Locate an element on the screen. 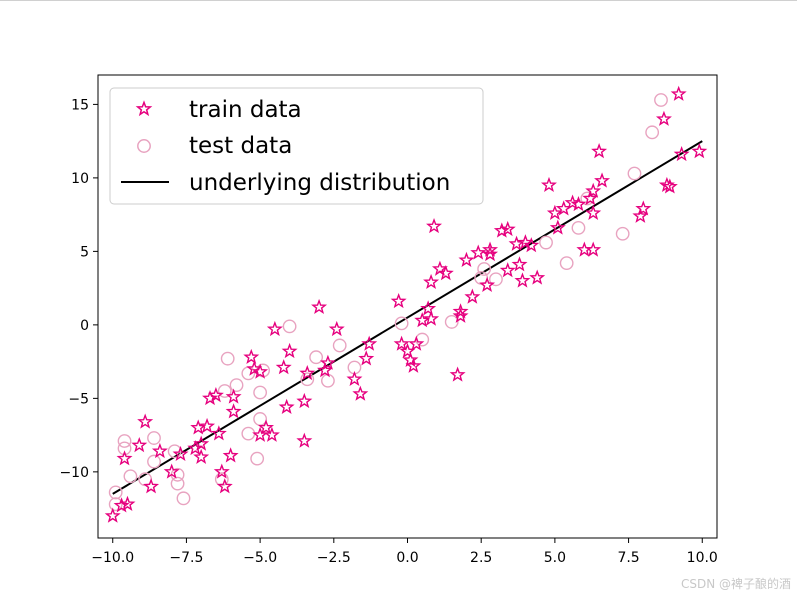 This screenshot has width=797, height=598. x-tick-label: 2.5 is located at coordinates (481, 558).